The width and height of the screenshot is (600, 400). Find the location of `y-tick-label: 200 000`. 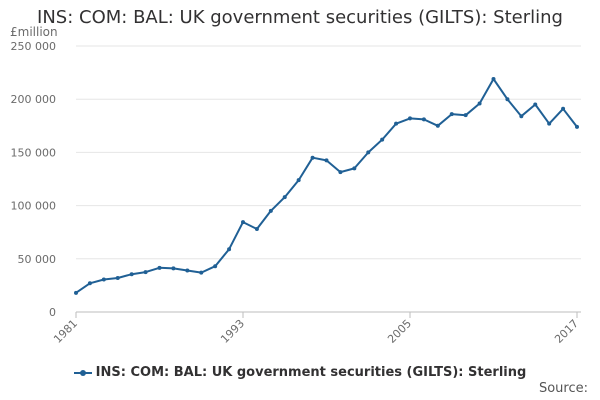

y-tick-label: 200 000 is located at coordinates (34, 99).